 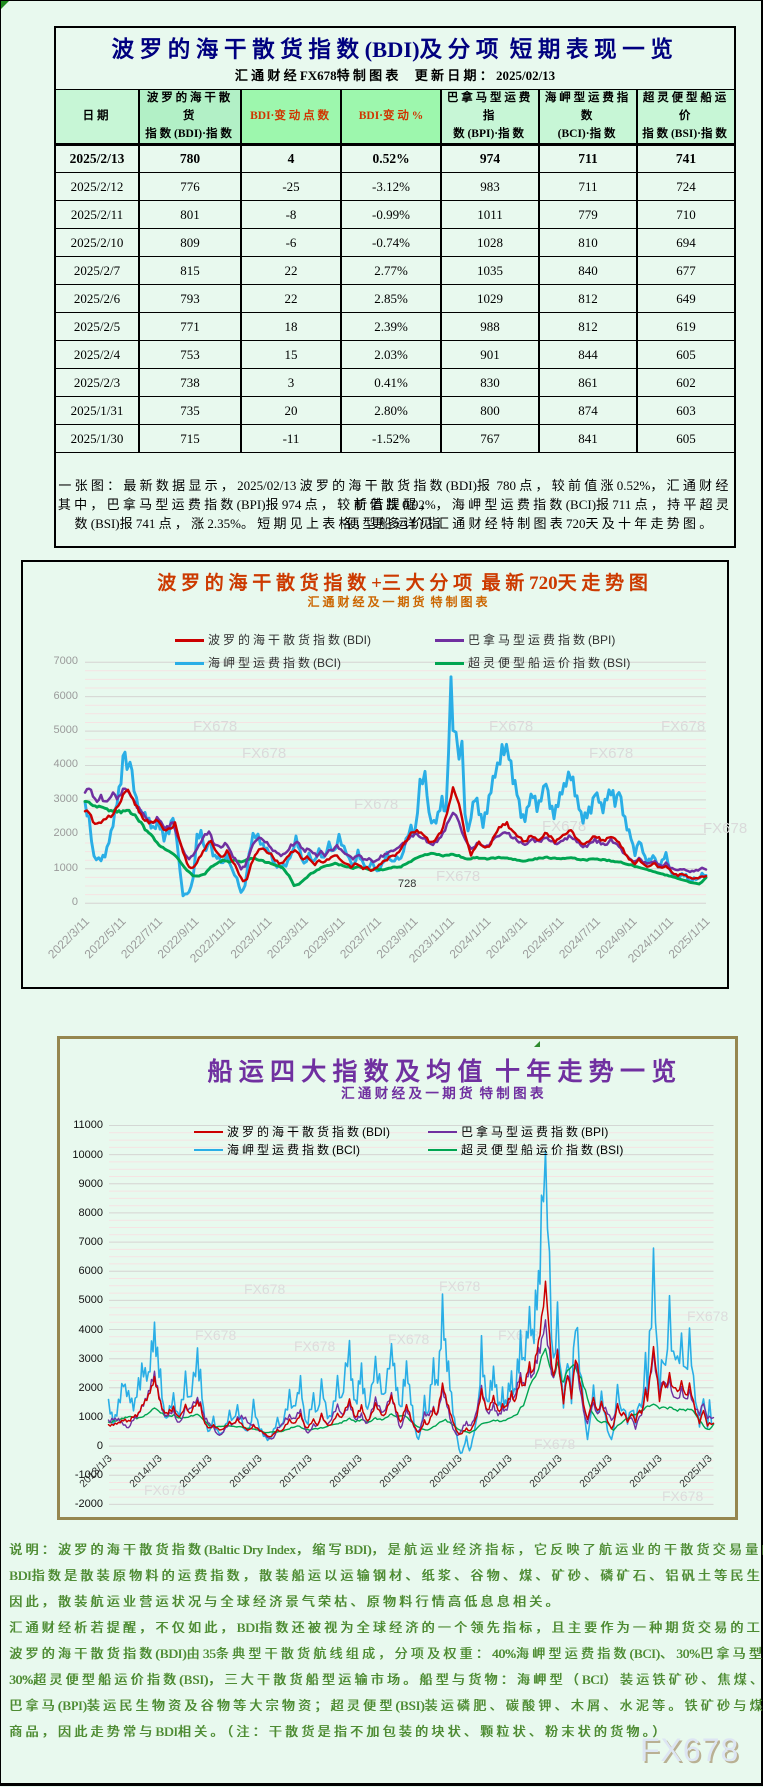 What do you see at coordinates (407, 884) in the screenshot?
I see `svg-text: 728` at bounding box center [407, 884].